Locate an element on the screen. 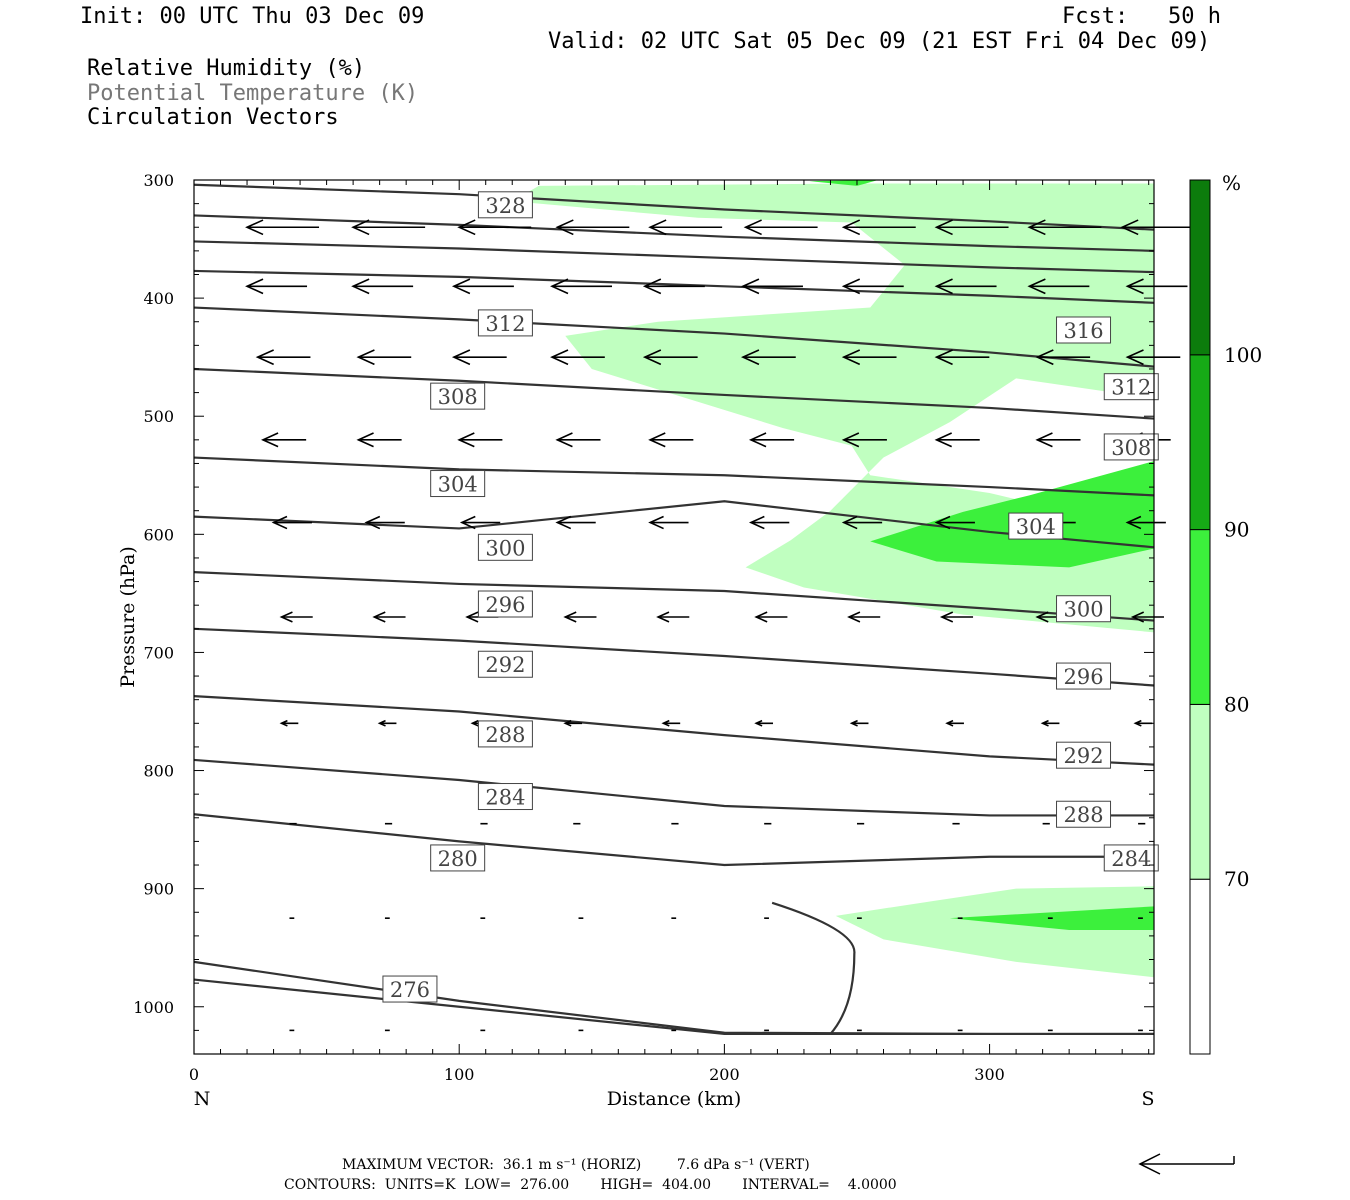  contour-label: 292 is located at coordinates (505, 665).